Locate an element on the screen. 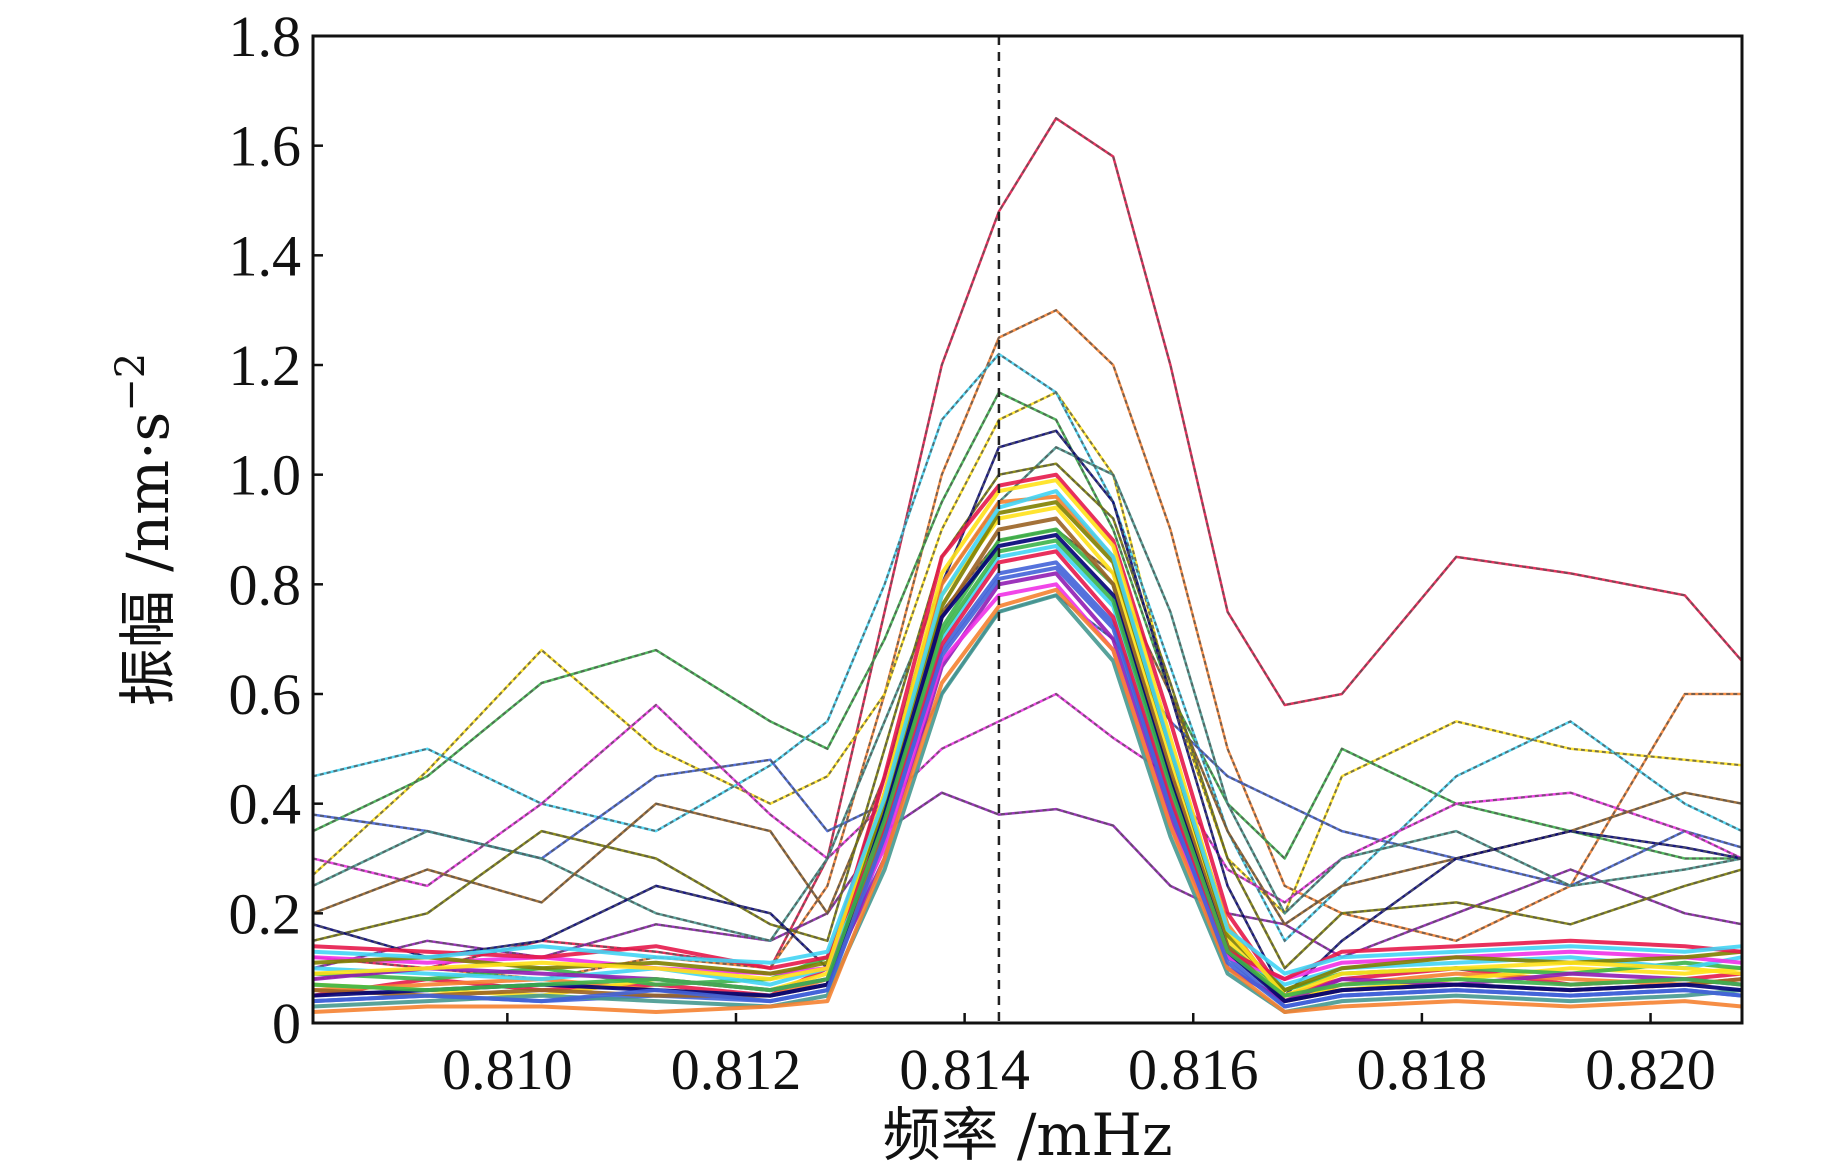  y-tick-label: 1.6 is located at coordinates (265, 146).